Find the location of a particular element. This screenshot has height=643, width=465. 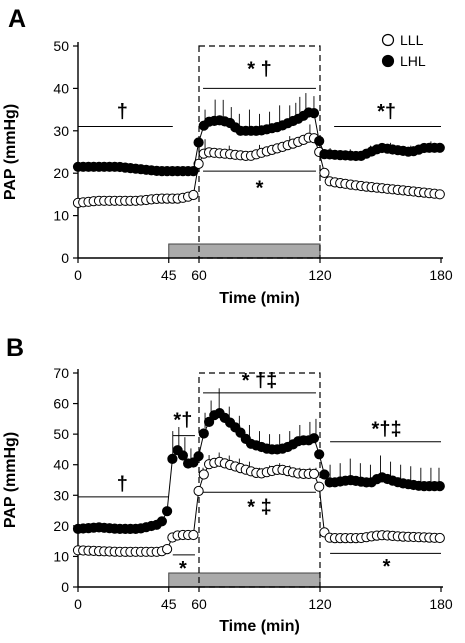

panel-letter: B is located at coordinates (15, 348).